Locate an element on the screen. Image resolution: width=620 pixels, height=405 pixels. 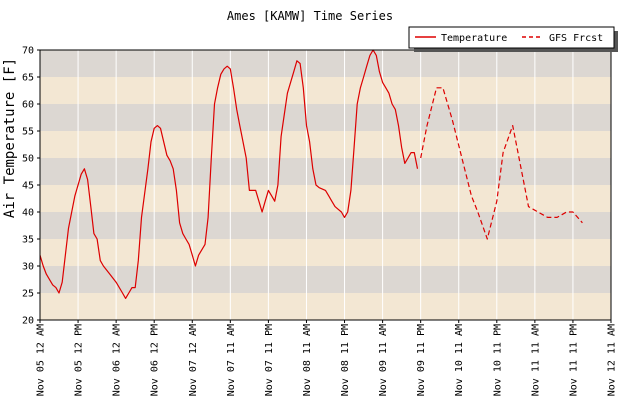
x-tick-label: Nov 07 11 PM is located at coordinates (269, 360).